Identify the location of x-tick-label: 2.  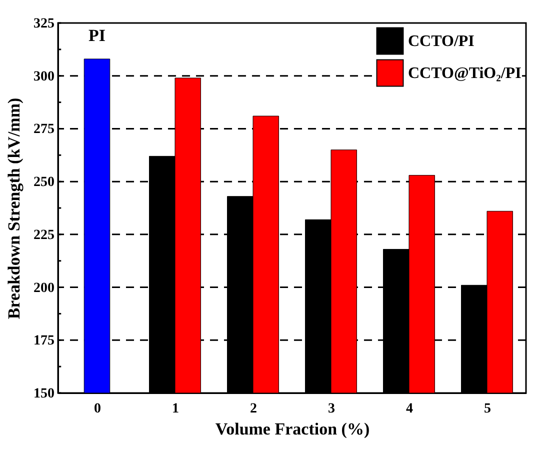
(253, 409).